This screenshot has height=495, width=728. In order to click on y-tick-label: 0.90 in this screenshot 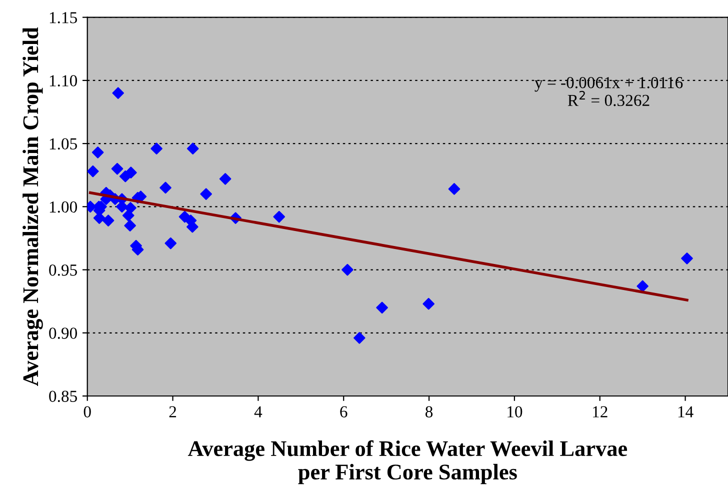, I will do `click(63, 333)`.